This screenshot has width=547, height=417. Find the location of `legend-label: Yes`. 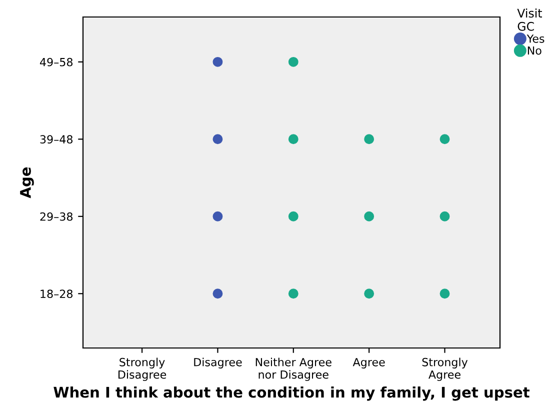

legend-label: Yes is located at coordinates (535, 38).